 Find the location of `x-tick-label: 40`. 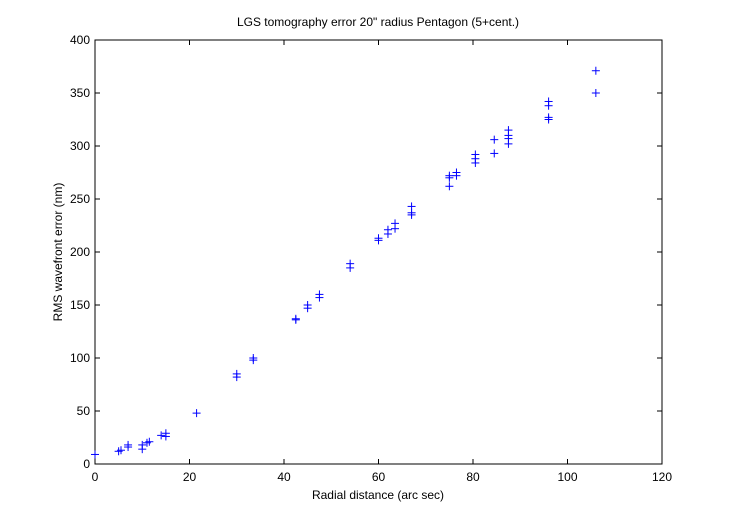

x-tick-label: 40 is located at coordinates (284, 477).